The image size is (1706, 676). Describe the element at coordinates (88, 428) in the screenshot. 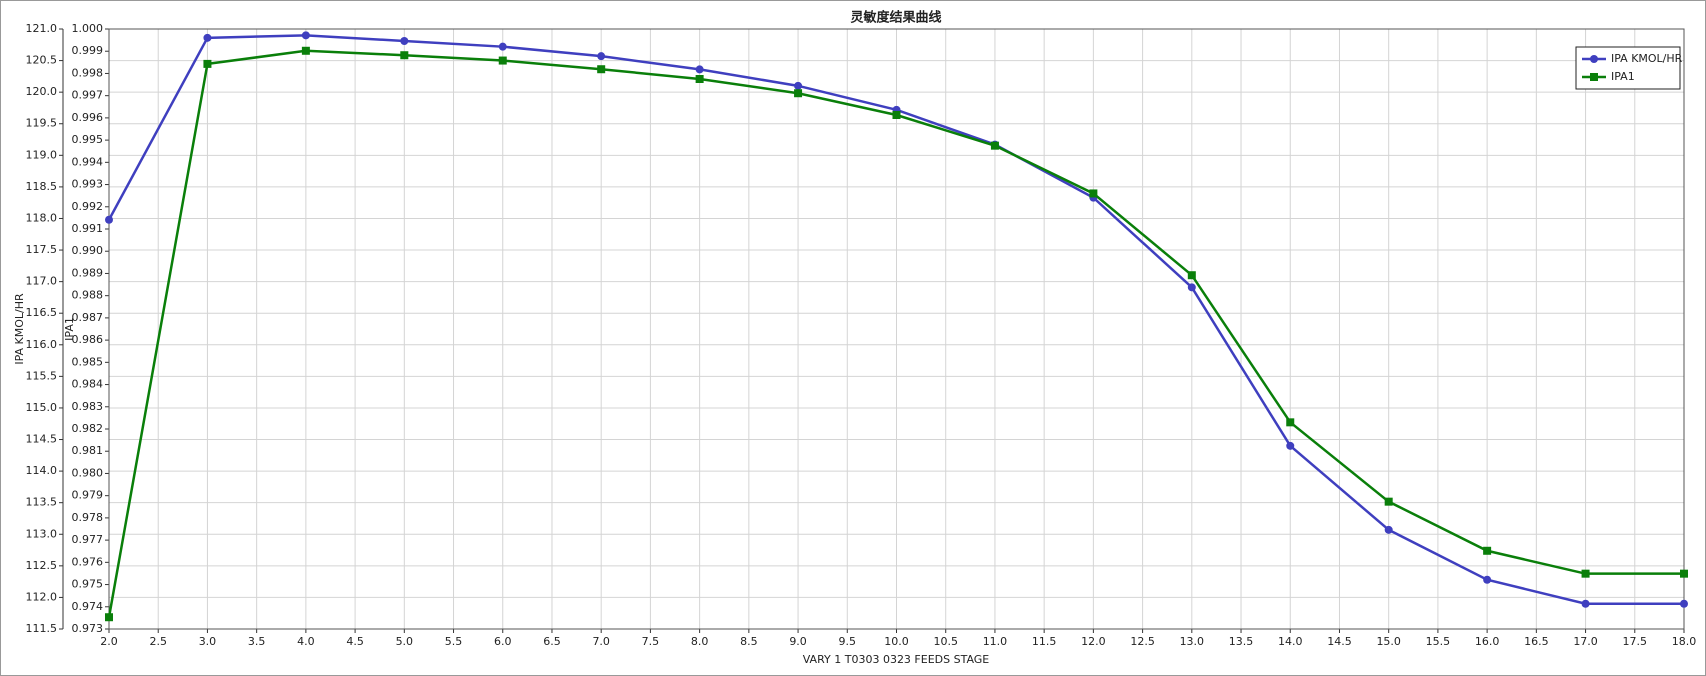

I see `y2-tick-label: 0.982` at that location.